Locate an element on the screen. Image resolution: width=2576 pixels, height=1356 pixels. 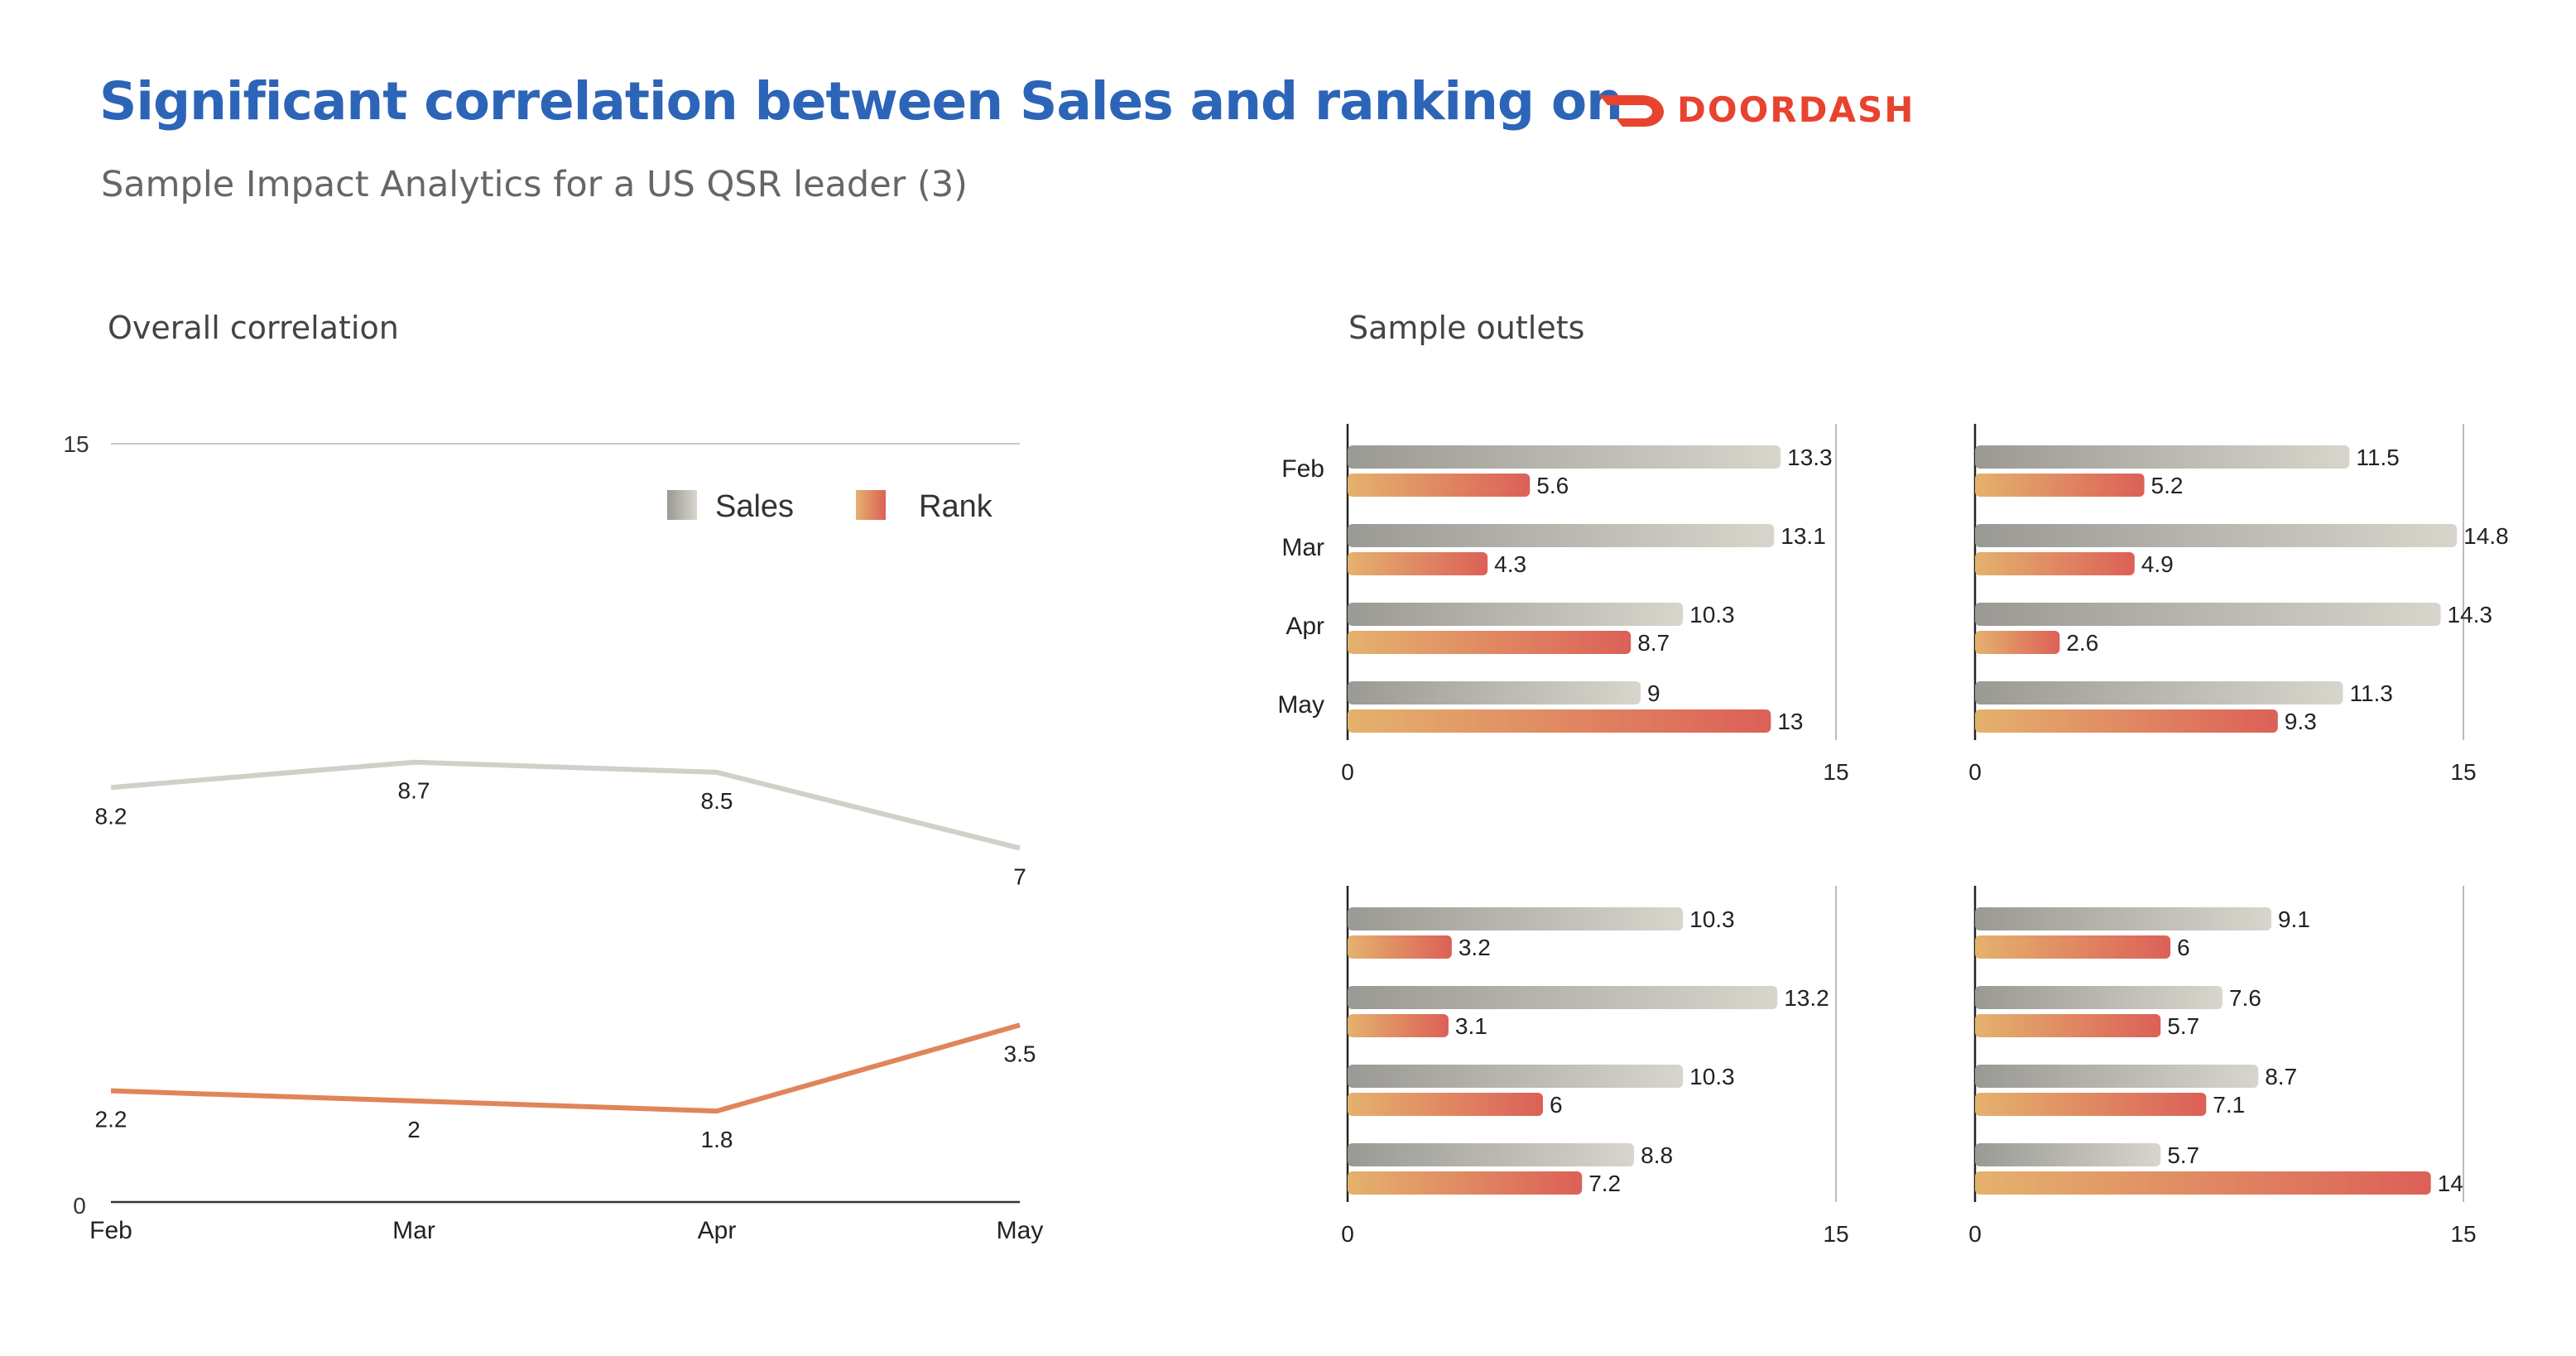
data-label-rank: 4.3 is located at coordinates (1510, 564).